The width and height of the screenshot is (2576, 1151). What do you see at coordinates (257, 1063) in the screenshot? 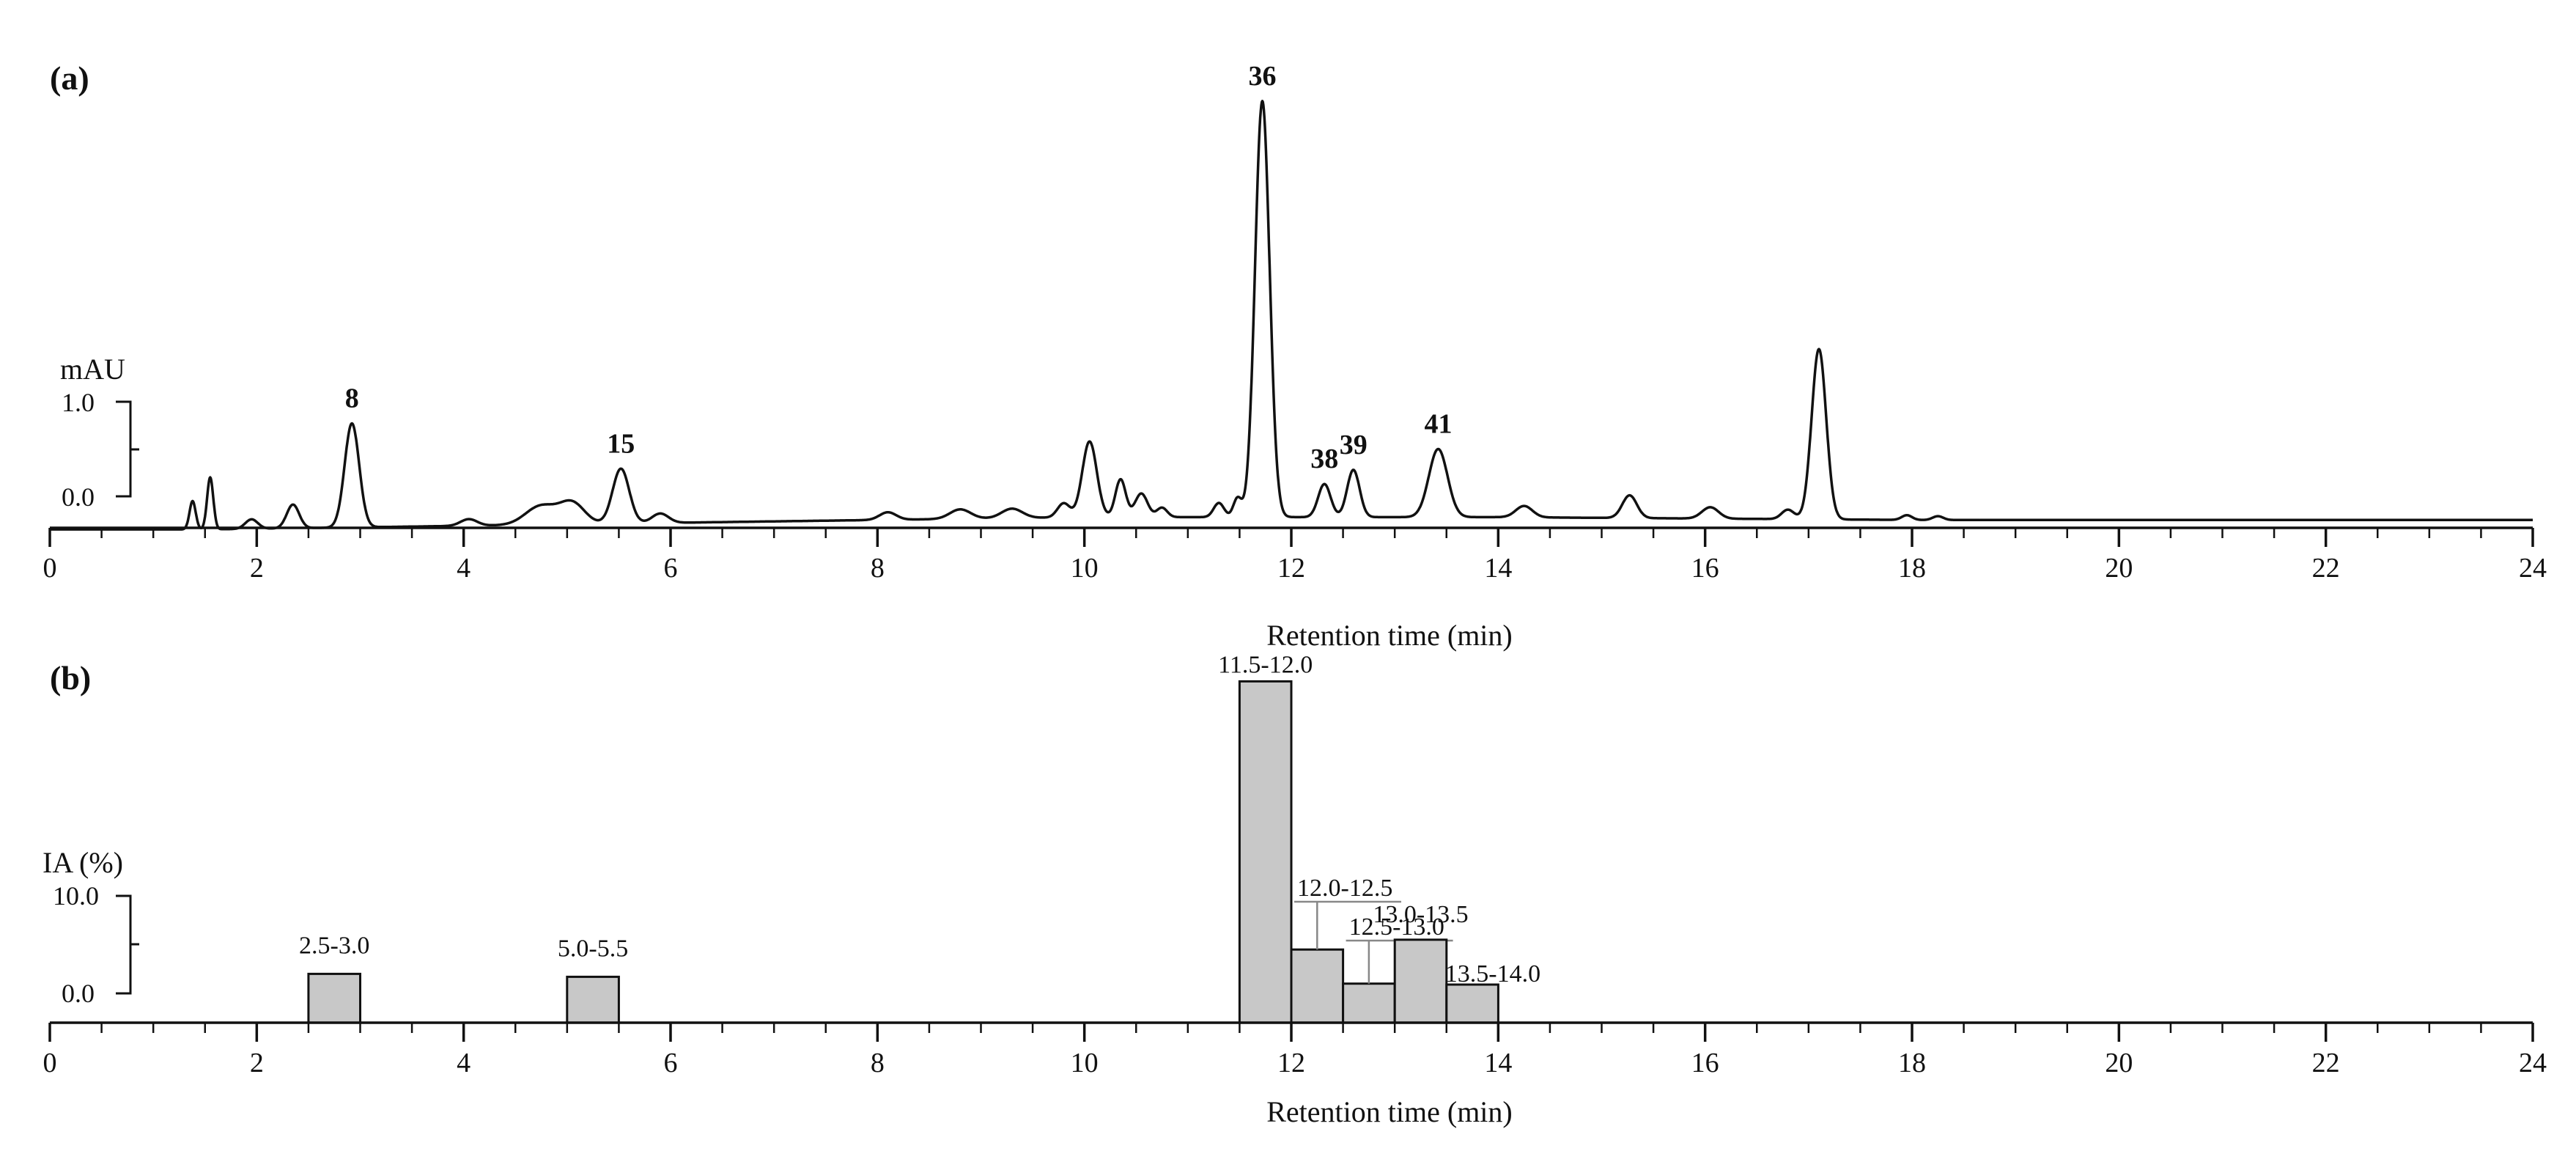
I see `x-tick-label-b: 2` at bounding box center [257, 1063].